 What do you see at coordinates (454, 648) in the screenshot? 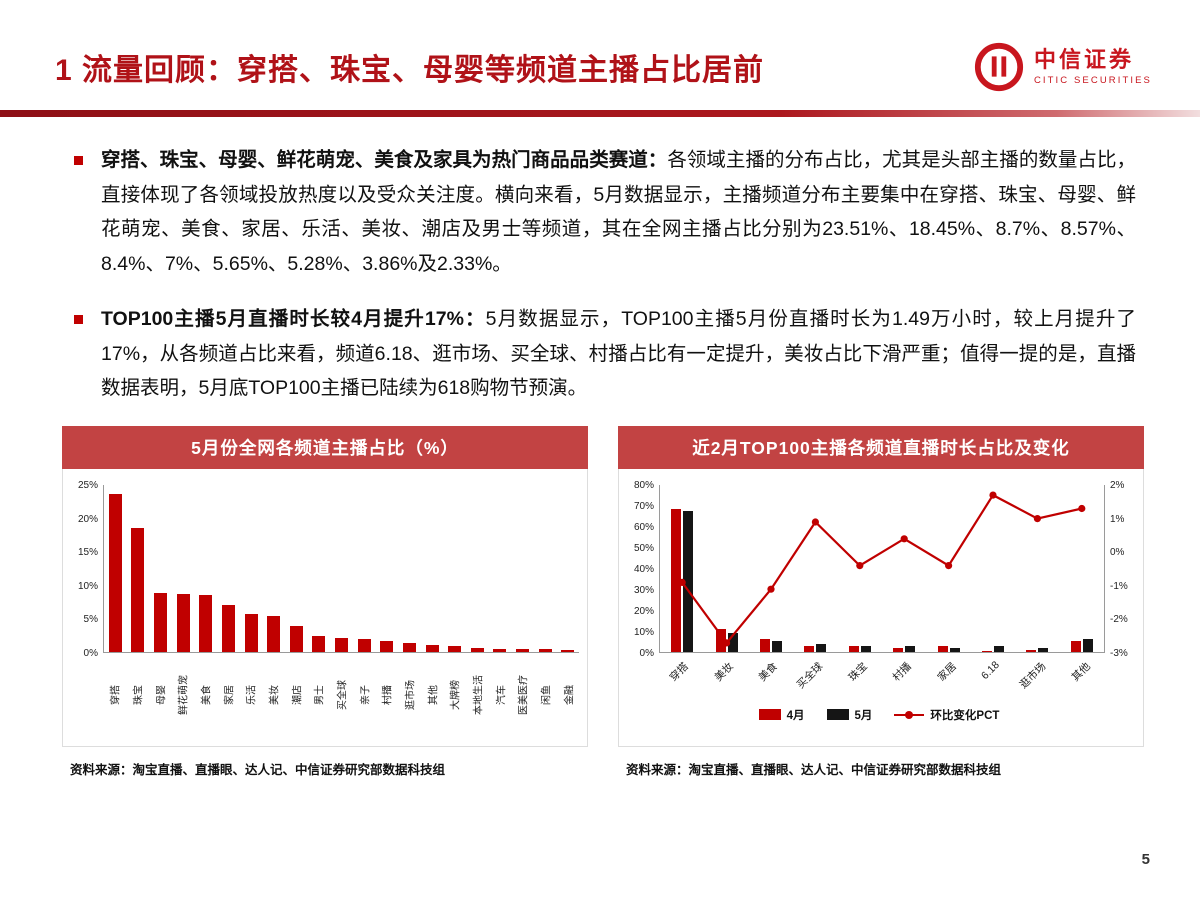
I see `bar-大牌榜` at bounding box center [454, 648].